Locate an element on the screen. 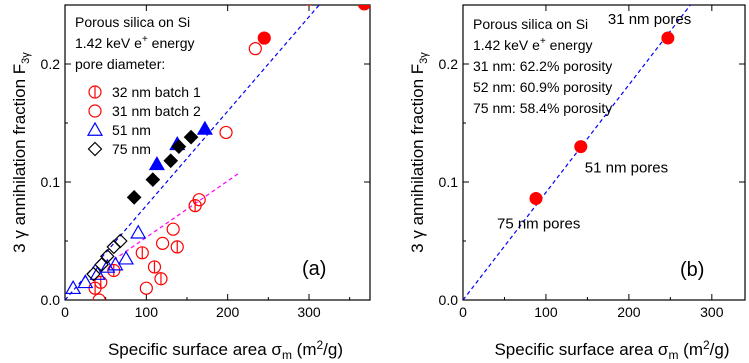 The height and width of the screenshot is (363, 749). legend-header-text: pore diameter: is located at coordinates (120, 64).